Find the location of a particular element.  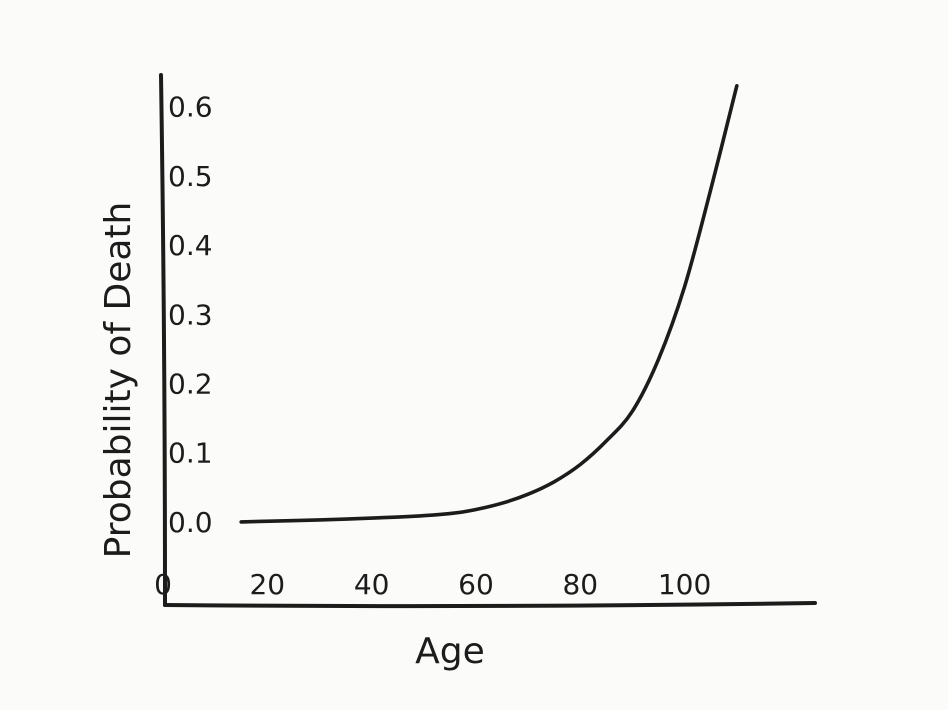

y-tick-labels: 0.0 0.1 0.2 0.3 0.4 0.5 0.6 is located at coordinates (190, 315).